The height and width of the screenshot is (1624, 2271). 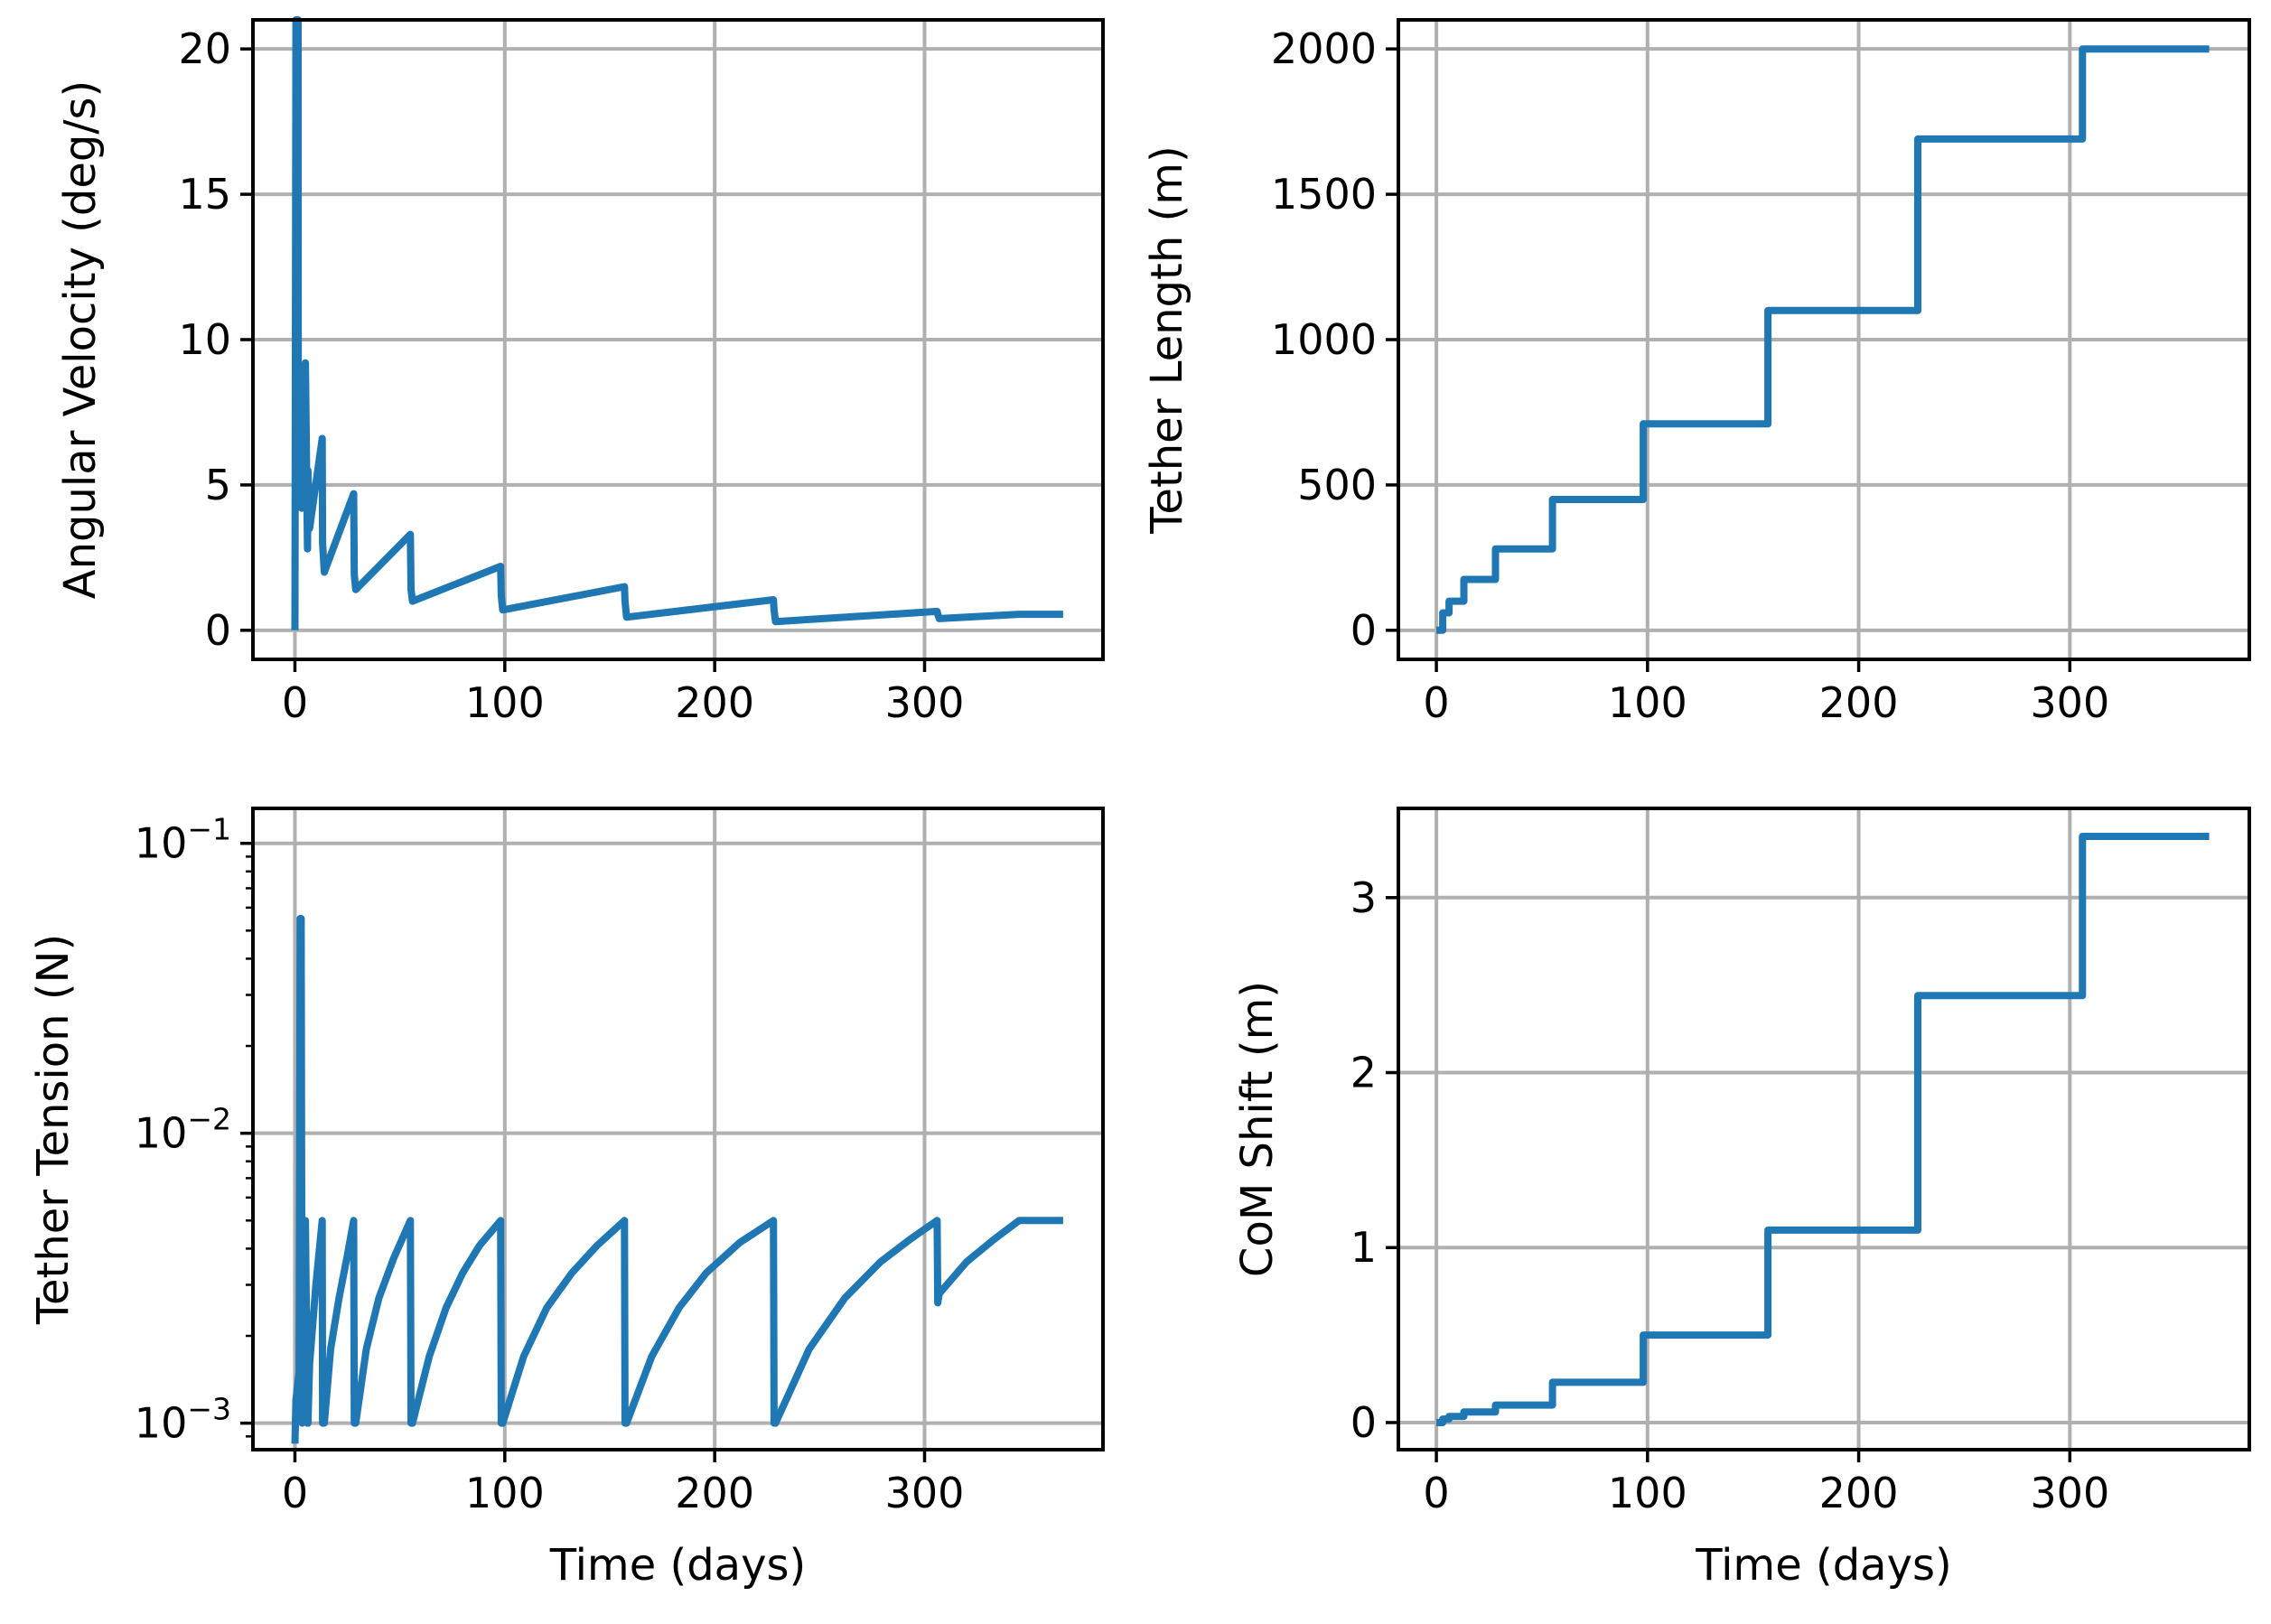 What do you see at coordinates (1337, 485) in the screenshot?
I see `y-tick-label: 500` at bounding box center [1337, 485].